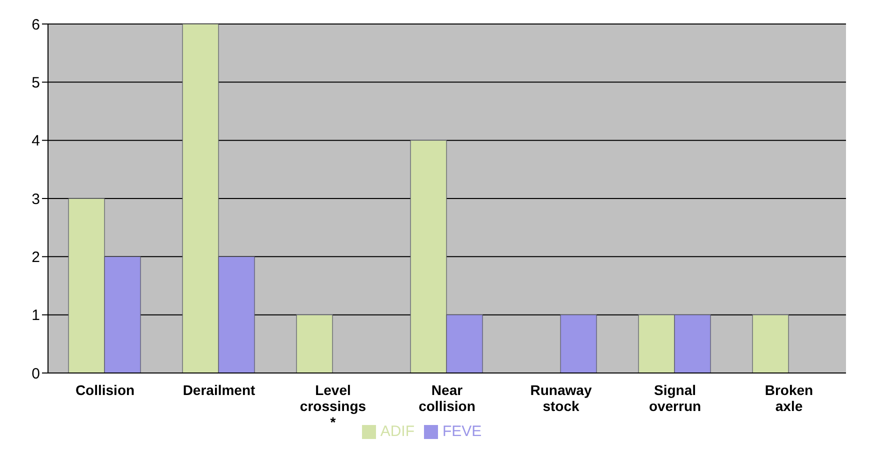 The height and width of the screenshot is (456, 874). I want to click on x-tick-label: Near collision, so click(447, 398).